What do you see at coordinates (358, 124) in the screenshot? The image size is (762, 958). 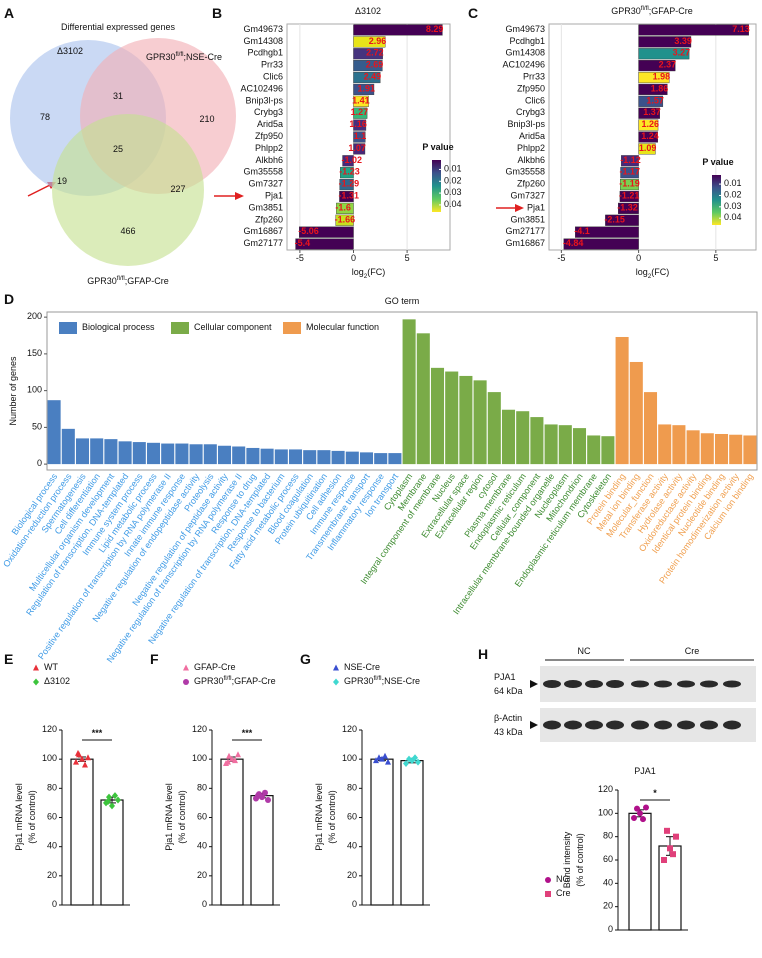 I see `value-label: 1.16` at bounding box center [358, 124].